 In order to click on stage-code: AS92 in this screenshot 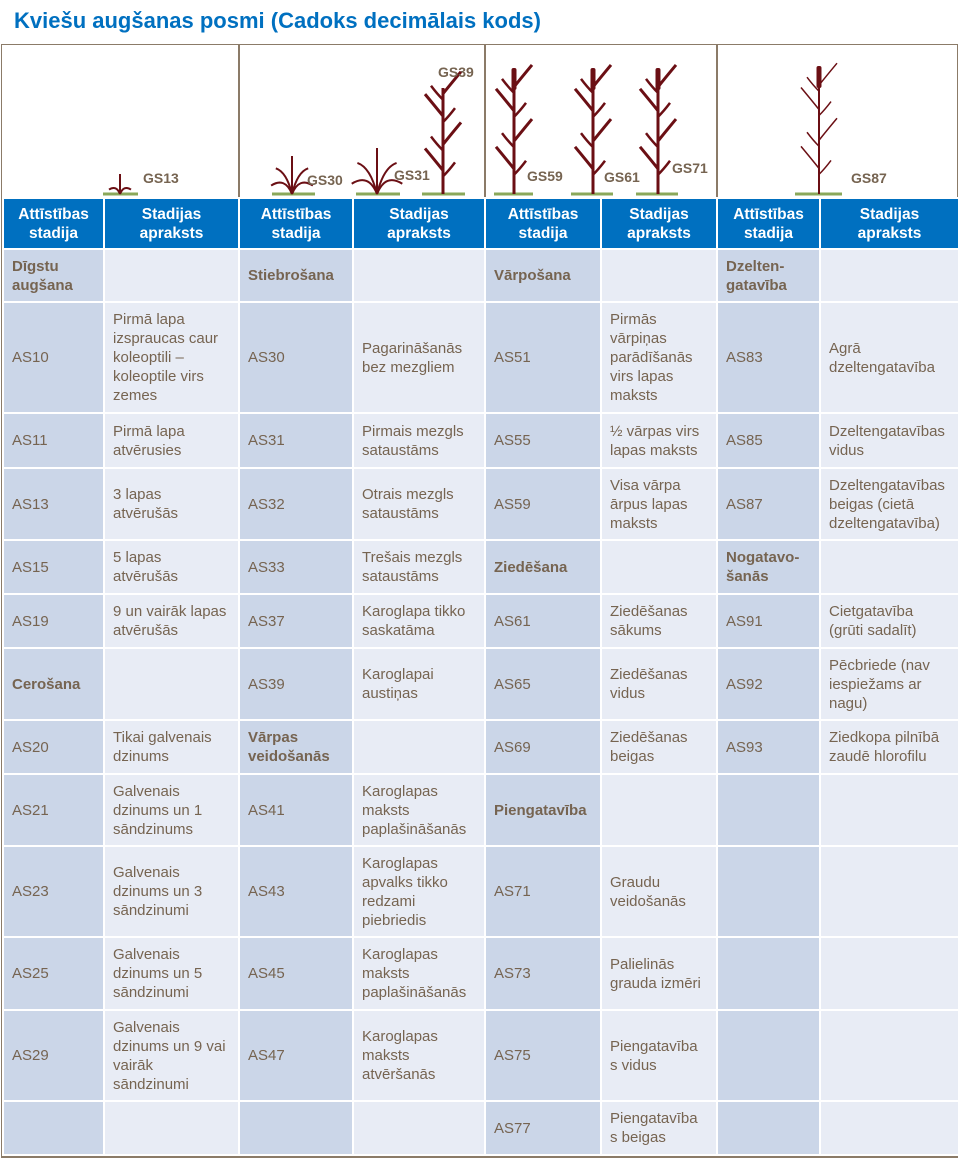, I will do `click(768, 684)`.